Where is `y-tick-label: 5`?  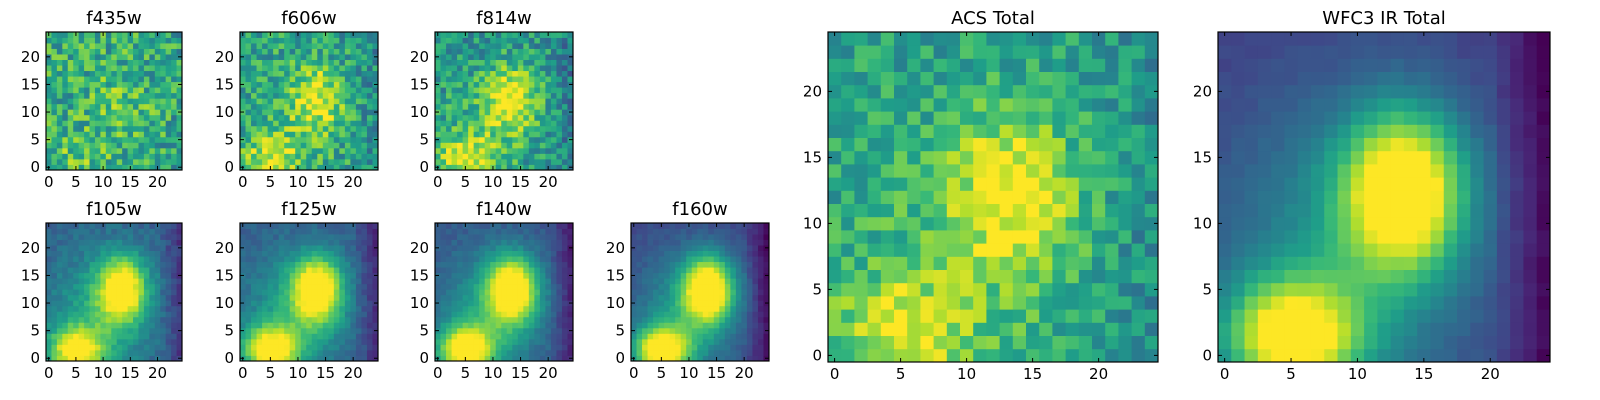
y-tick-label: 5 is located at coordinates (424, 331).